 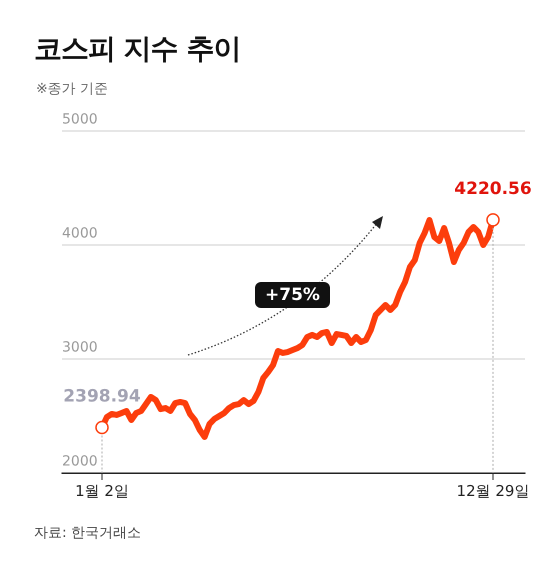 What do you see at coordinates (80, 462) in the screenshot?
I see `y-tick-label: 2000` at bounding box center [80, 462].